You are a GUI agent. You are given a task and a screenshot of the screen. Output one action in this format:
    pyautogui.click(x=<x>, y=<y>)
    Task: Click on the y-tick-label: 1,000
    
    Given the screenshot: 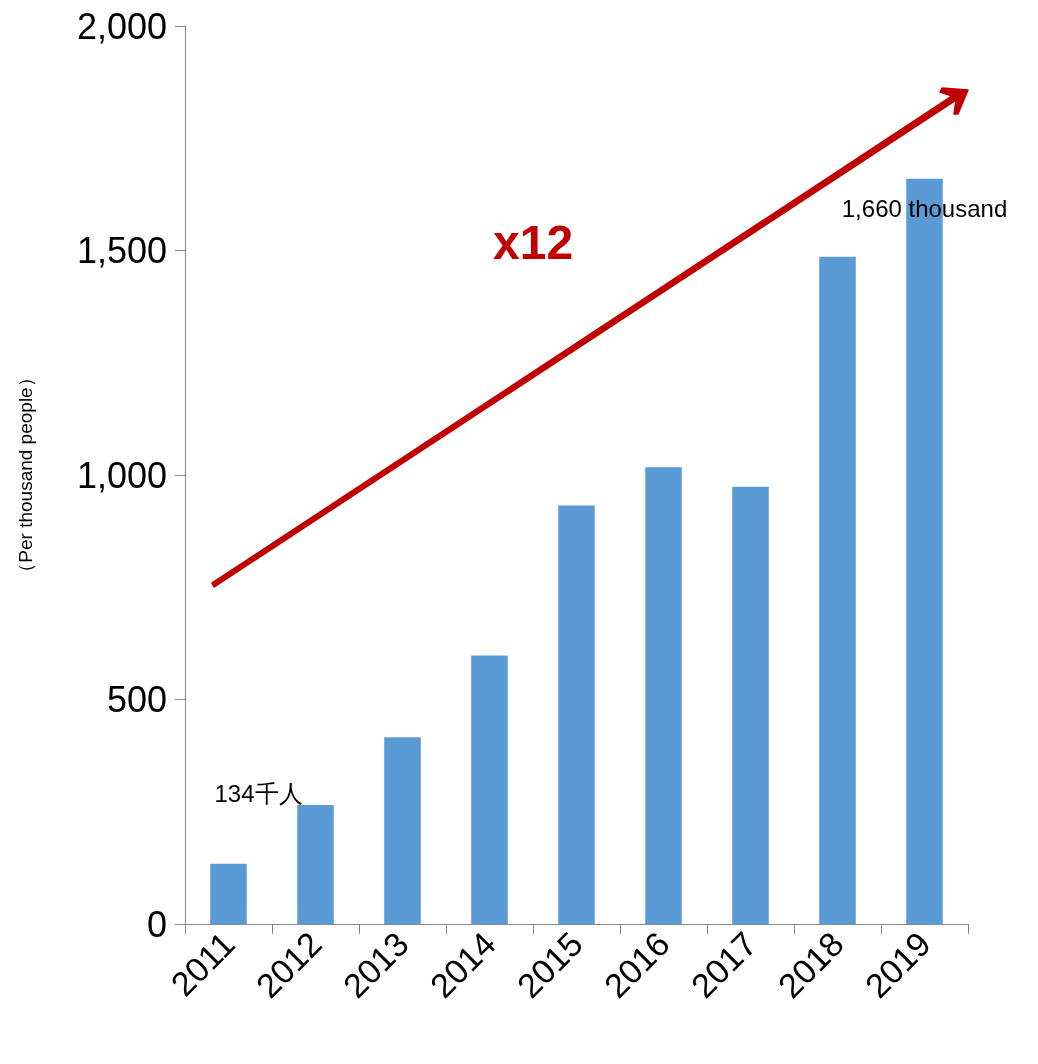 What is the action you would take?
    pyautogui.click(x=121, y=475)
    